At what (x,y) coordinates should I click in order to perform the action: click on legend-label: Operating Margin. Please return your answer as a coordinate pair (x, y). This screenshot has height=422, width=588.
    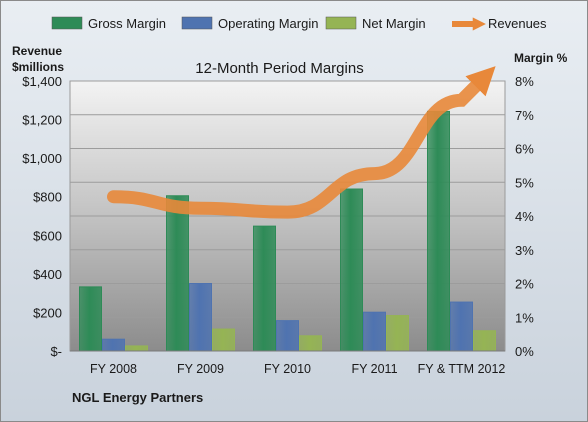
    Looking at the image, I should click on (268, 23).